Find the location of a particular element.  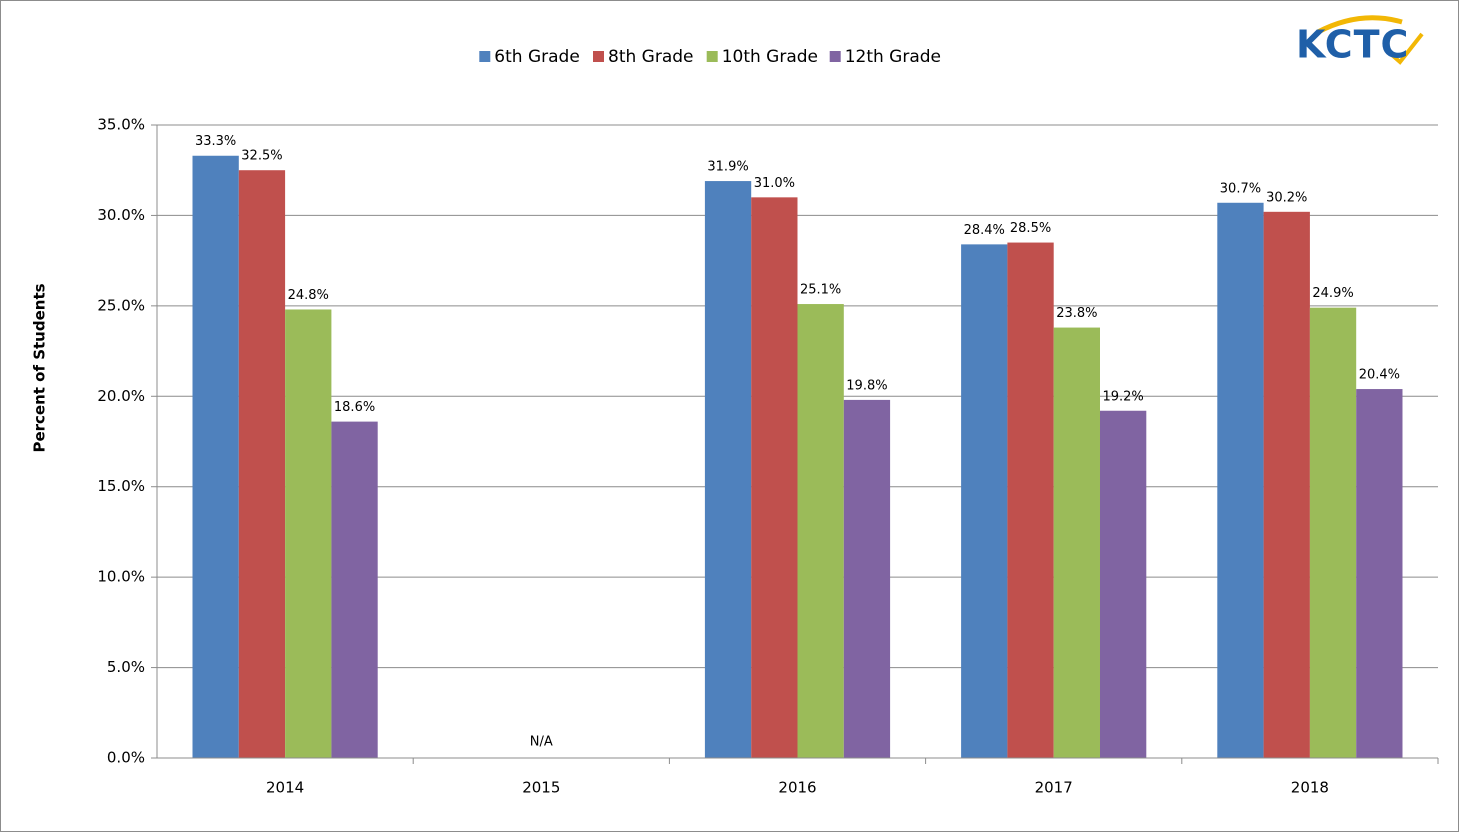

logo-swoosh is located at coordinates (1359, 25).